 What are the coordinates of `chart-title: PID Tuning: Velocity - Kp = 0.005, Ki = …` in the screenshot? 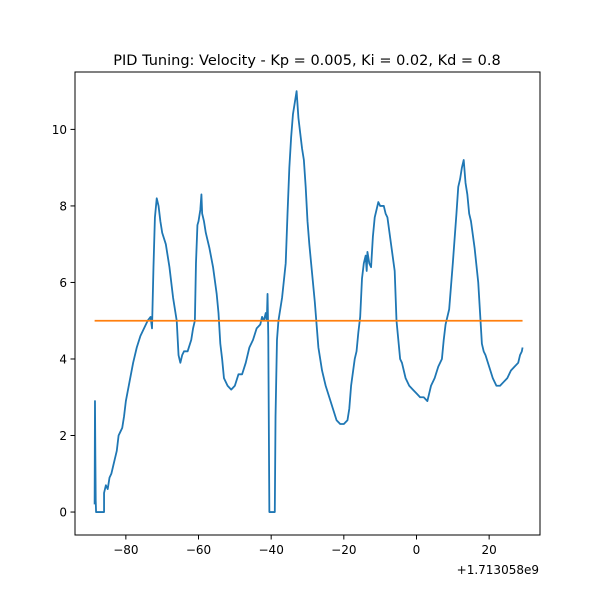 It's located at (306, 61).